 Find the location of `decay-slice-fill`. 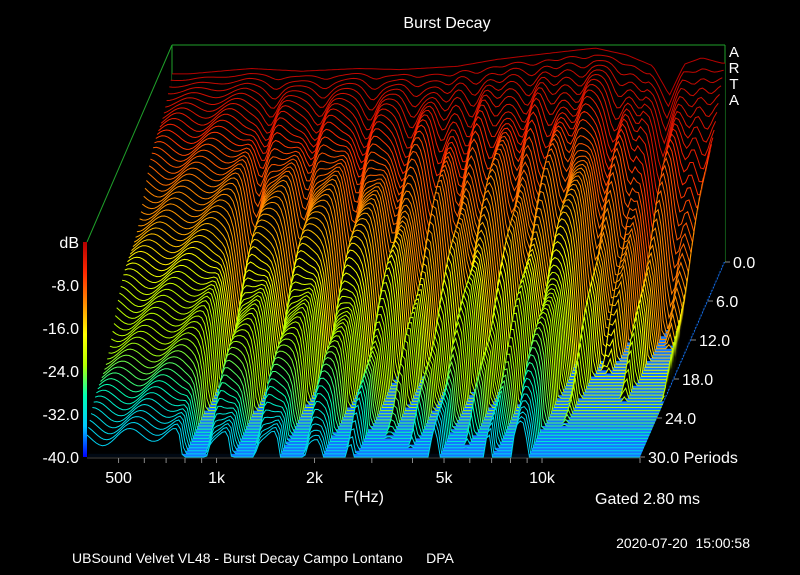

decay-slice-fill is located at coordinates (363, 438).